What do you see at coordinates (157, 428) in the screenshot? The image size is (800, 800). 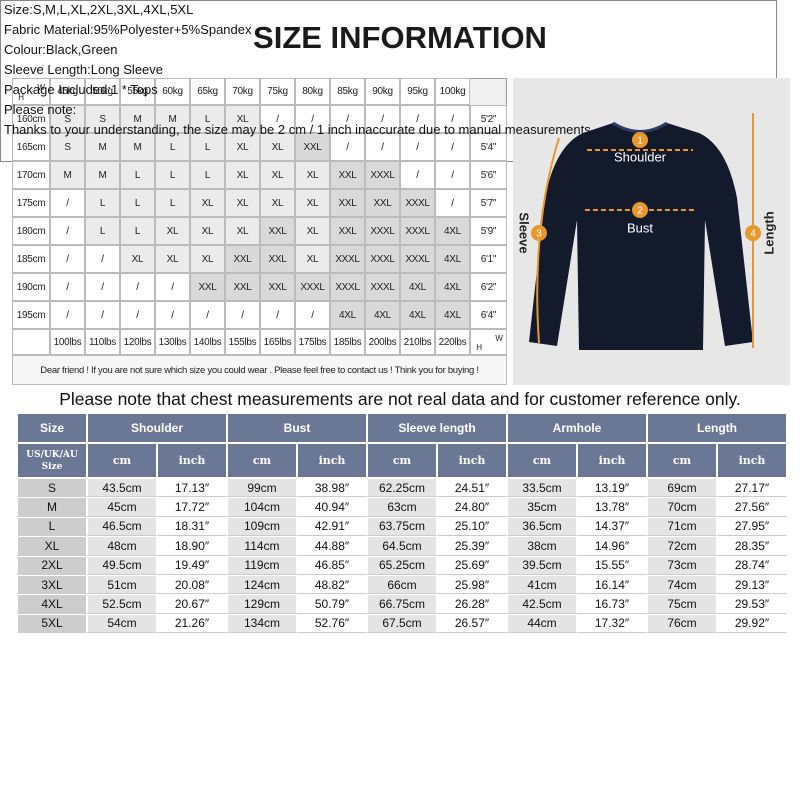 I see `table-header: Shoulder` at bounding box center [157, 428].